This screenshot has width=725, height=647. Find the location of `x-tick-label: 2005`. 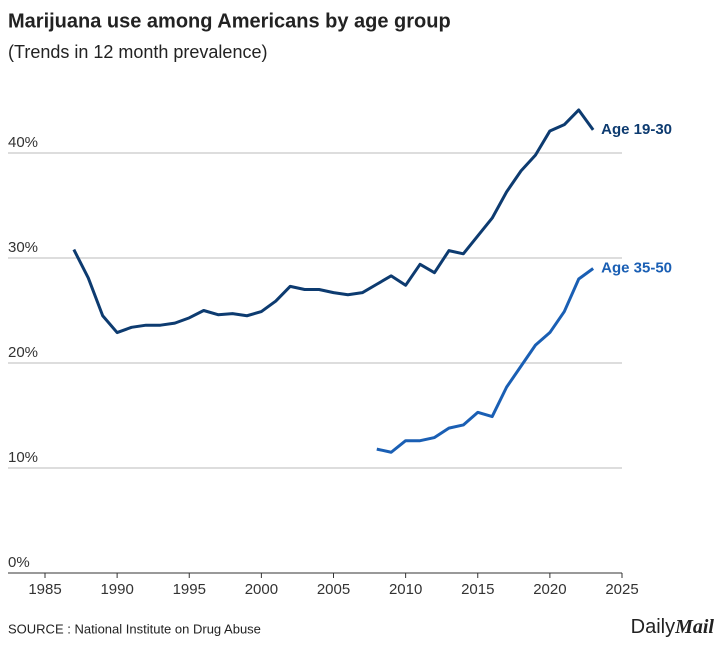

x-tick-label: 2005 is located at coordinates (333, 589).